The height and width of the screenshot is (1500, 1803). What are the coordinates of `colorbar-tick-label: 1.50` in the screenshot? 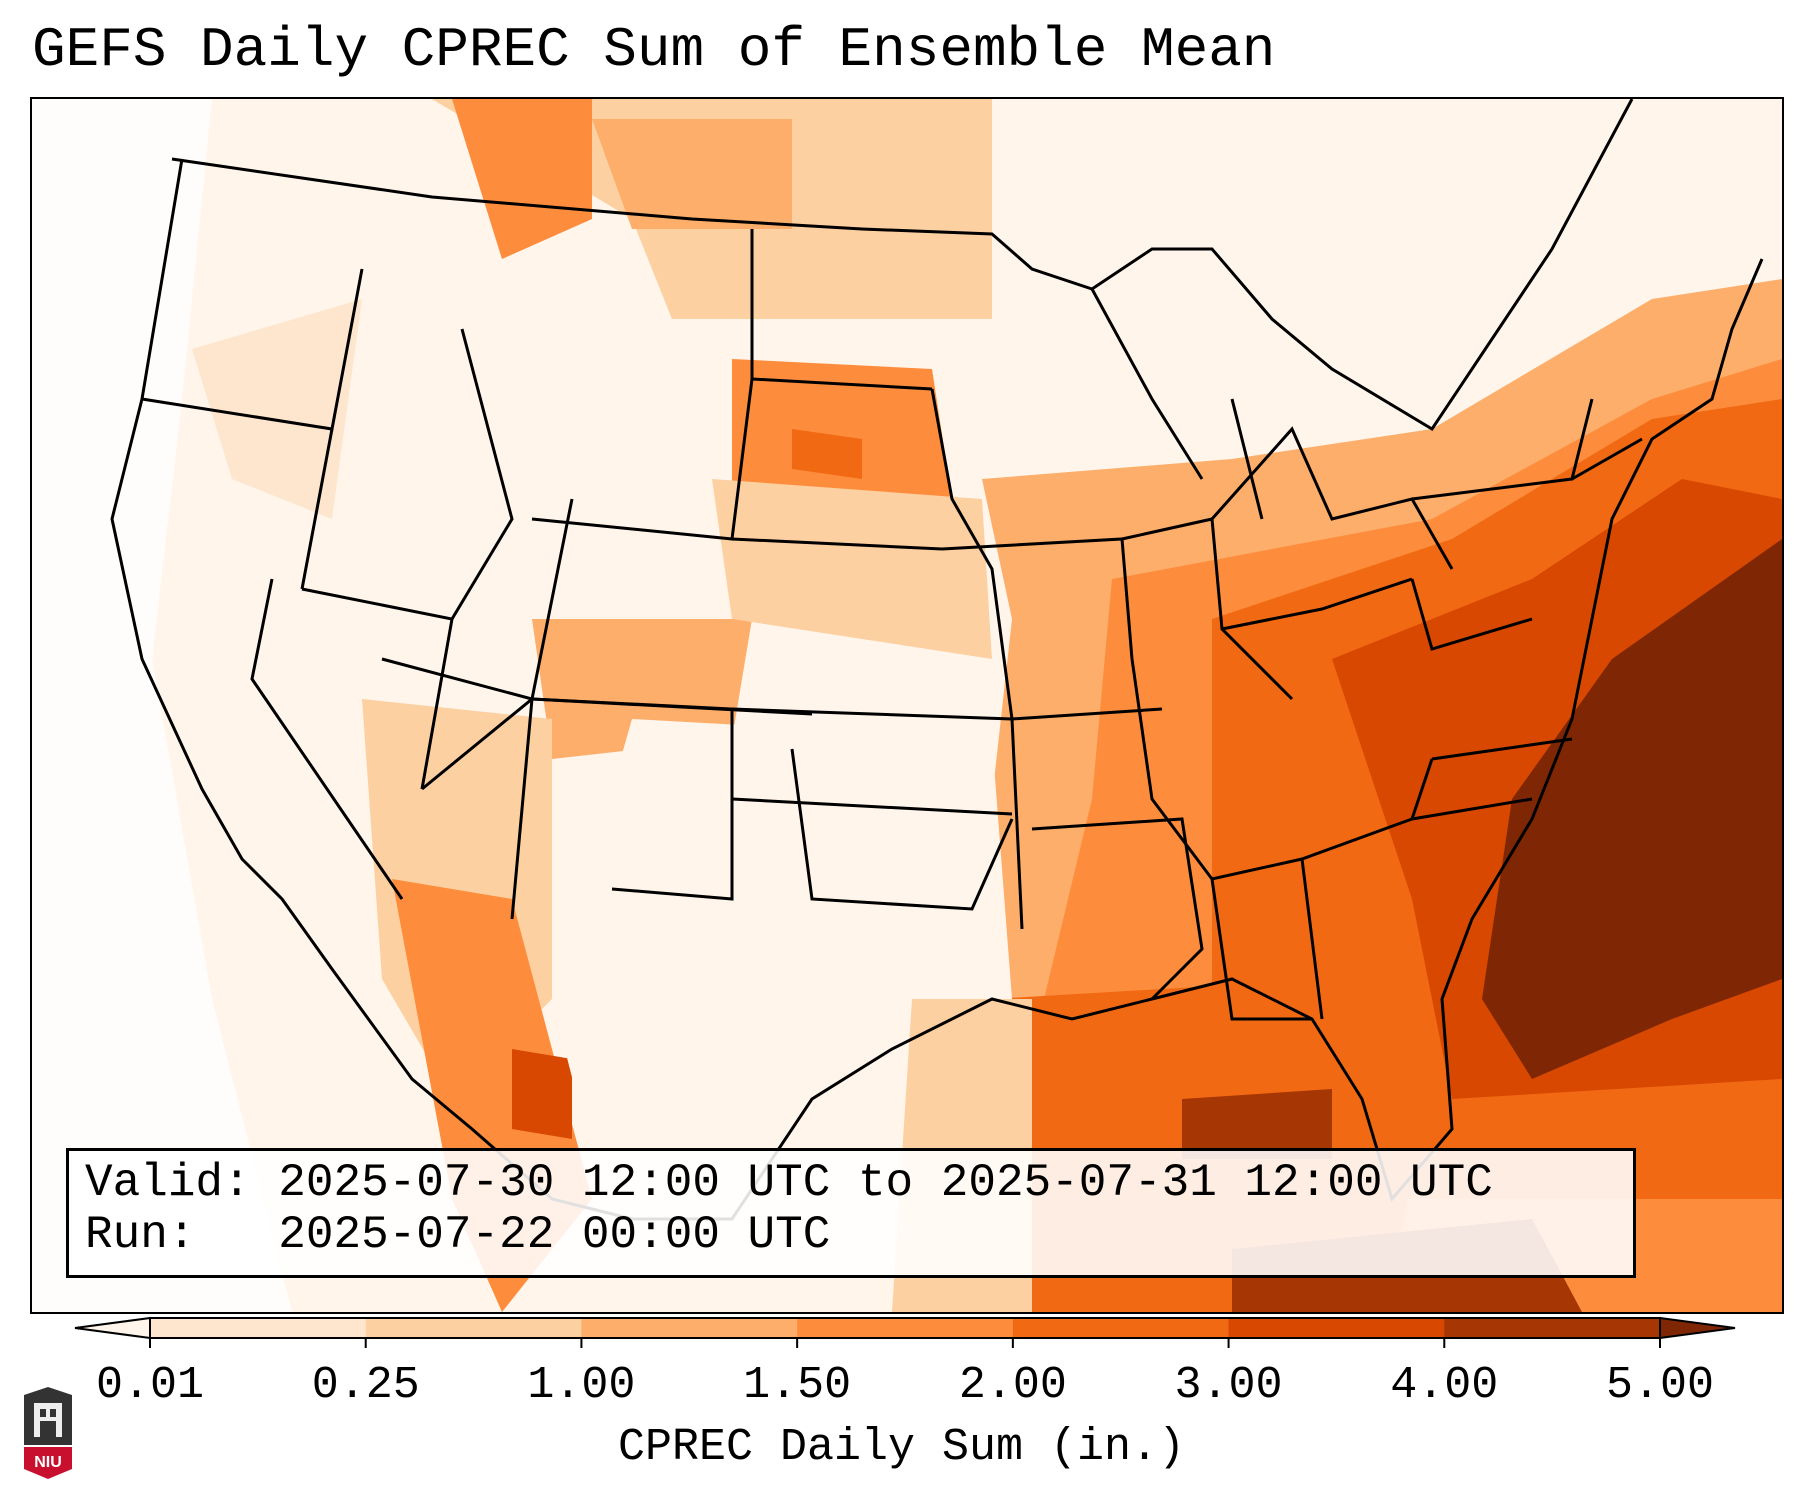 It's located at (797, 1385).